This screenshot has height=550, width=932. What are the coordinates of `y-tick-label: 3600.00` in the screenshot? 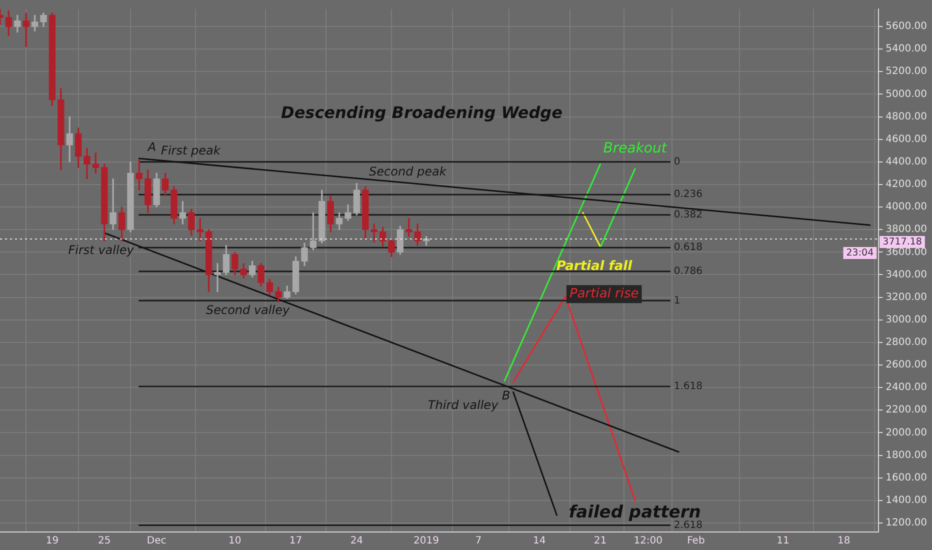 It's located at (907, 252).